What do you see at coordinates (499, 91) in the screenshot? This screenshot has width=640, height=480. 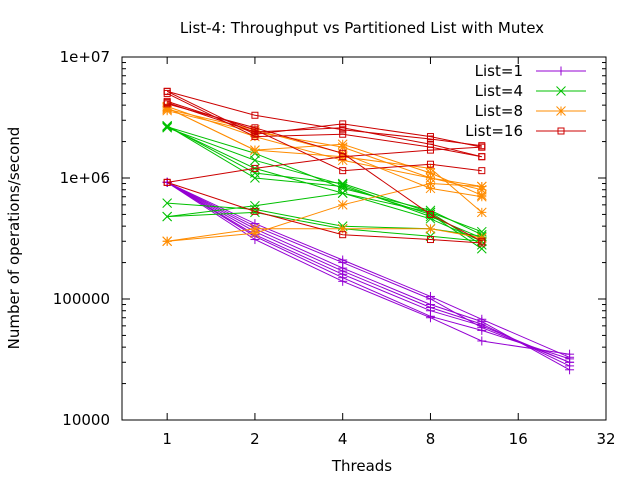 I see `legend-label-2: List=4` at bounding box center [499, 91].